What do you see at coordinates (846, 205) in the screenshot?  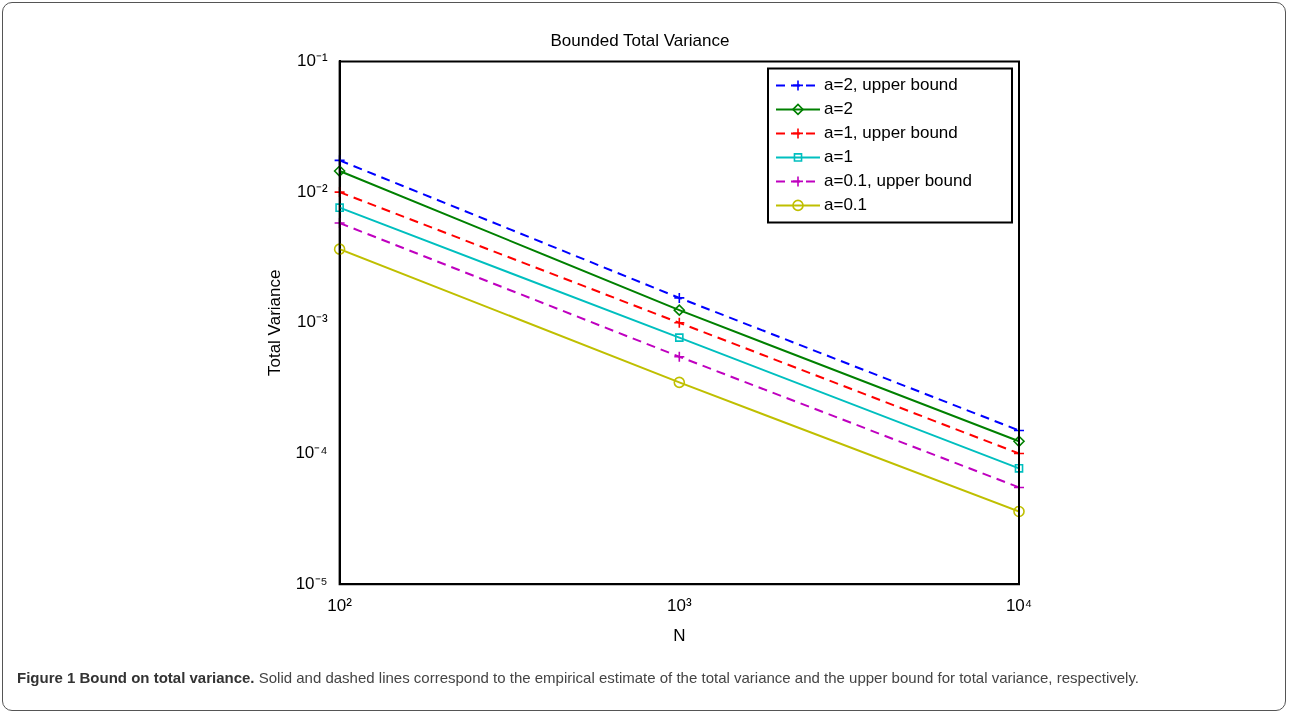 I see `legend-label: a=0.1` at bounding box center [846, 205].